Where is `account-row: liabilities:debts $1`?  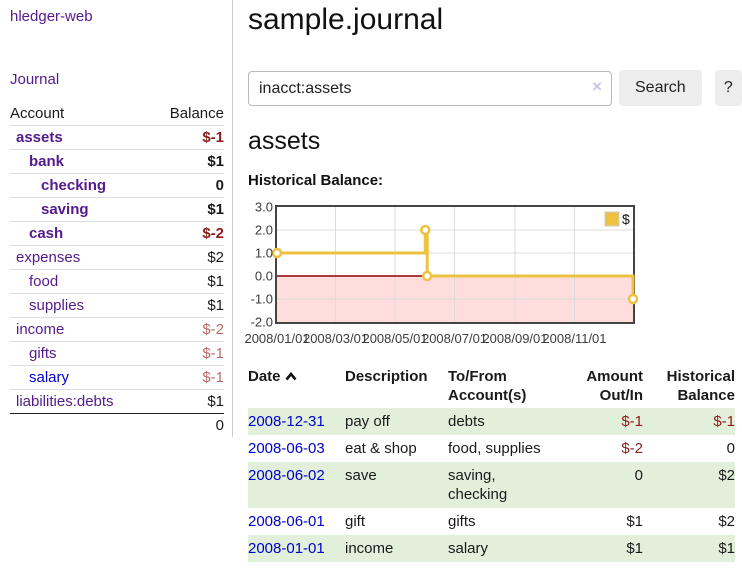 account-row: liabilities:debts $1 is located at coordinates (117, 402).